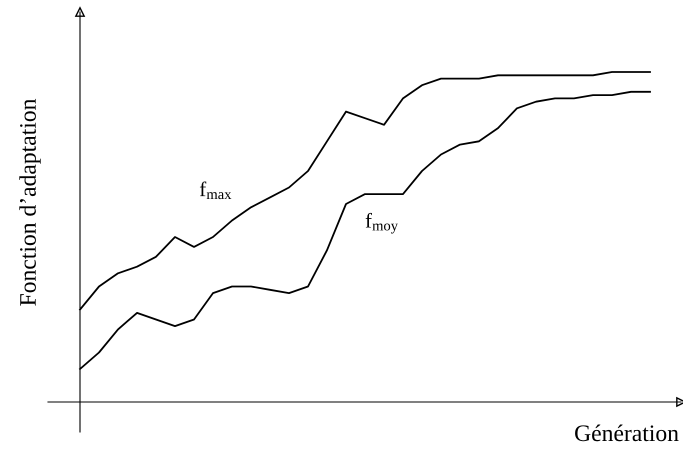 Image resolution: width=683 pixels, height=450 pixels. Describe the element at coordinates (382, 223) in the screenshot. I see `series-label: f$_{moy}$` at that location.